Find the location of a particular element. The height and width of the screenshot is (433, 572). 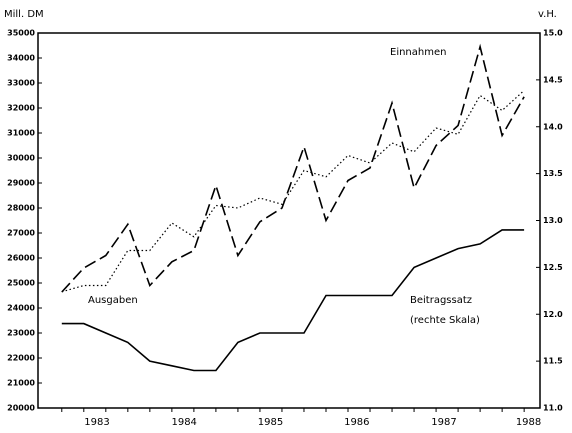

x-tick-label: 1987 is located at coordinates (443, 422).